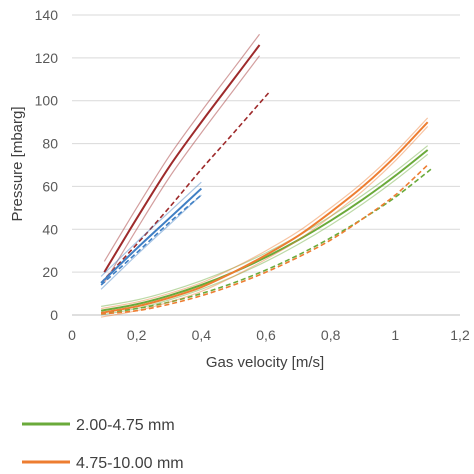 The width and height of the screenshot is (474, 474). Describe the element at coordinates (50, 229) in the screenshot. I see `y-tick-label: 40` at that location.